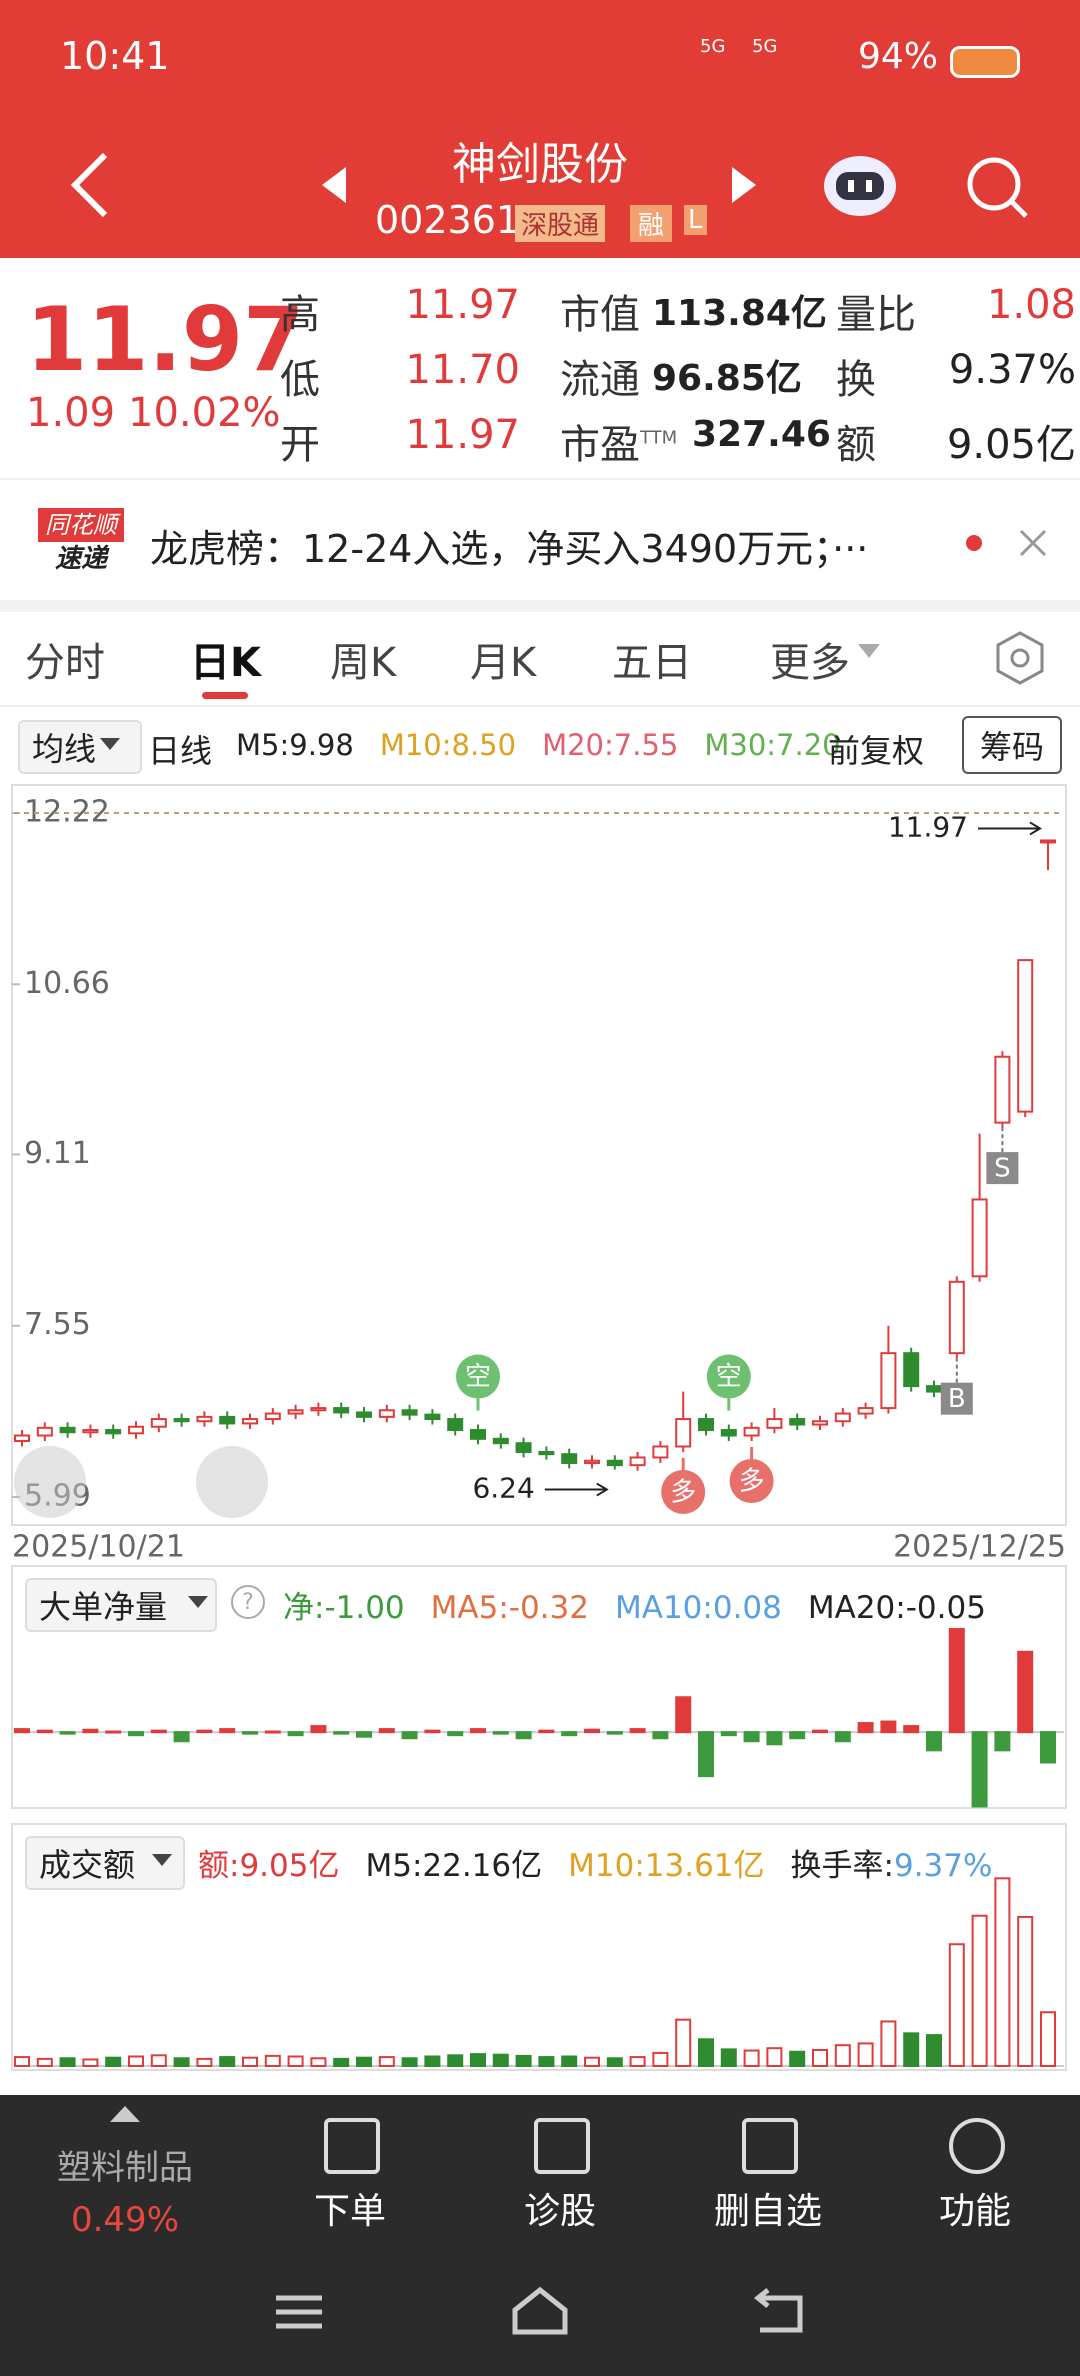 The image size is (1080, 2376). I want to click on action-label: 下单, so click(349, 2211).